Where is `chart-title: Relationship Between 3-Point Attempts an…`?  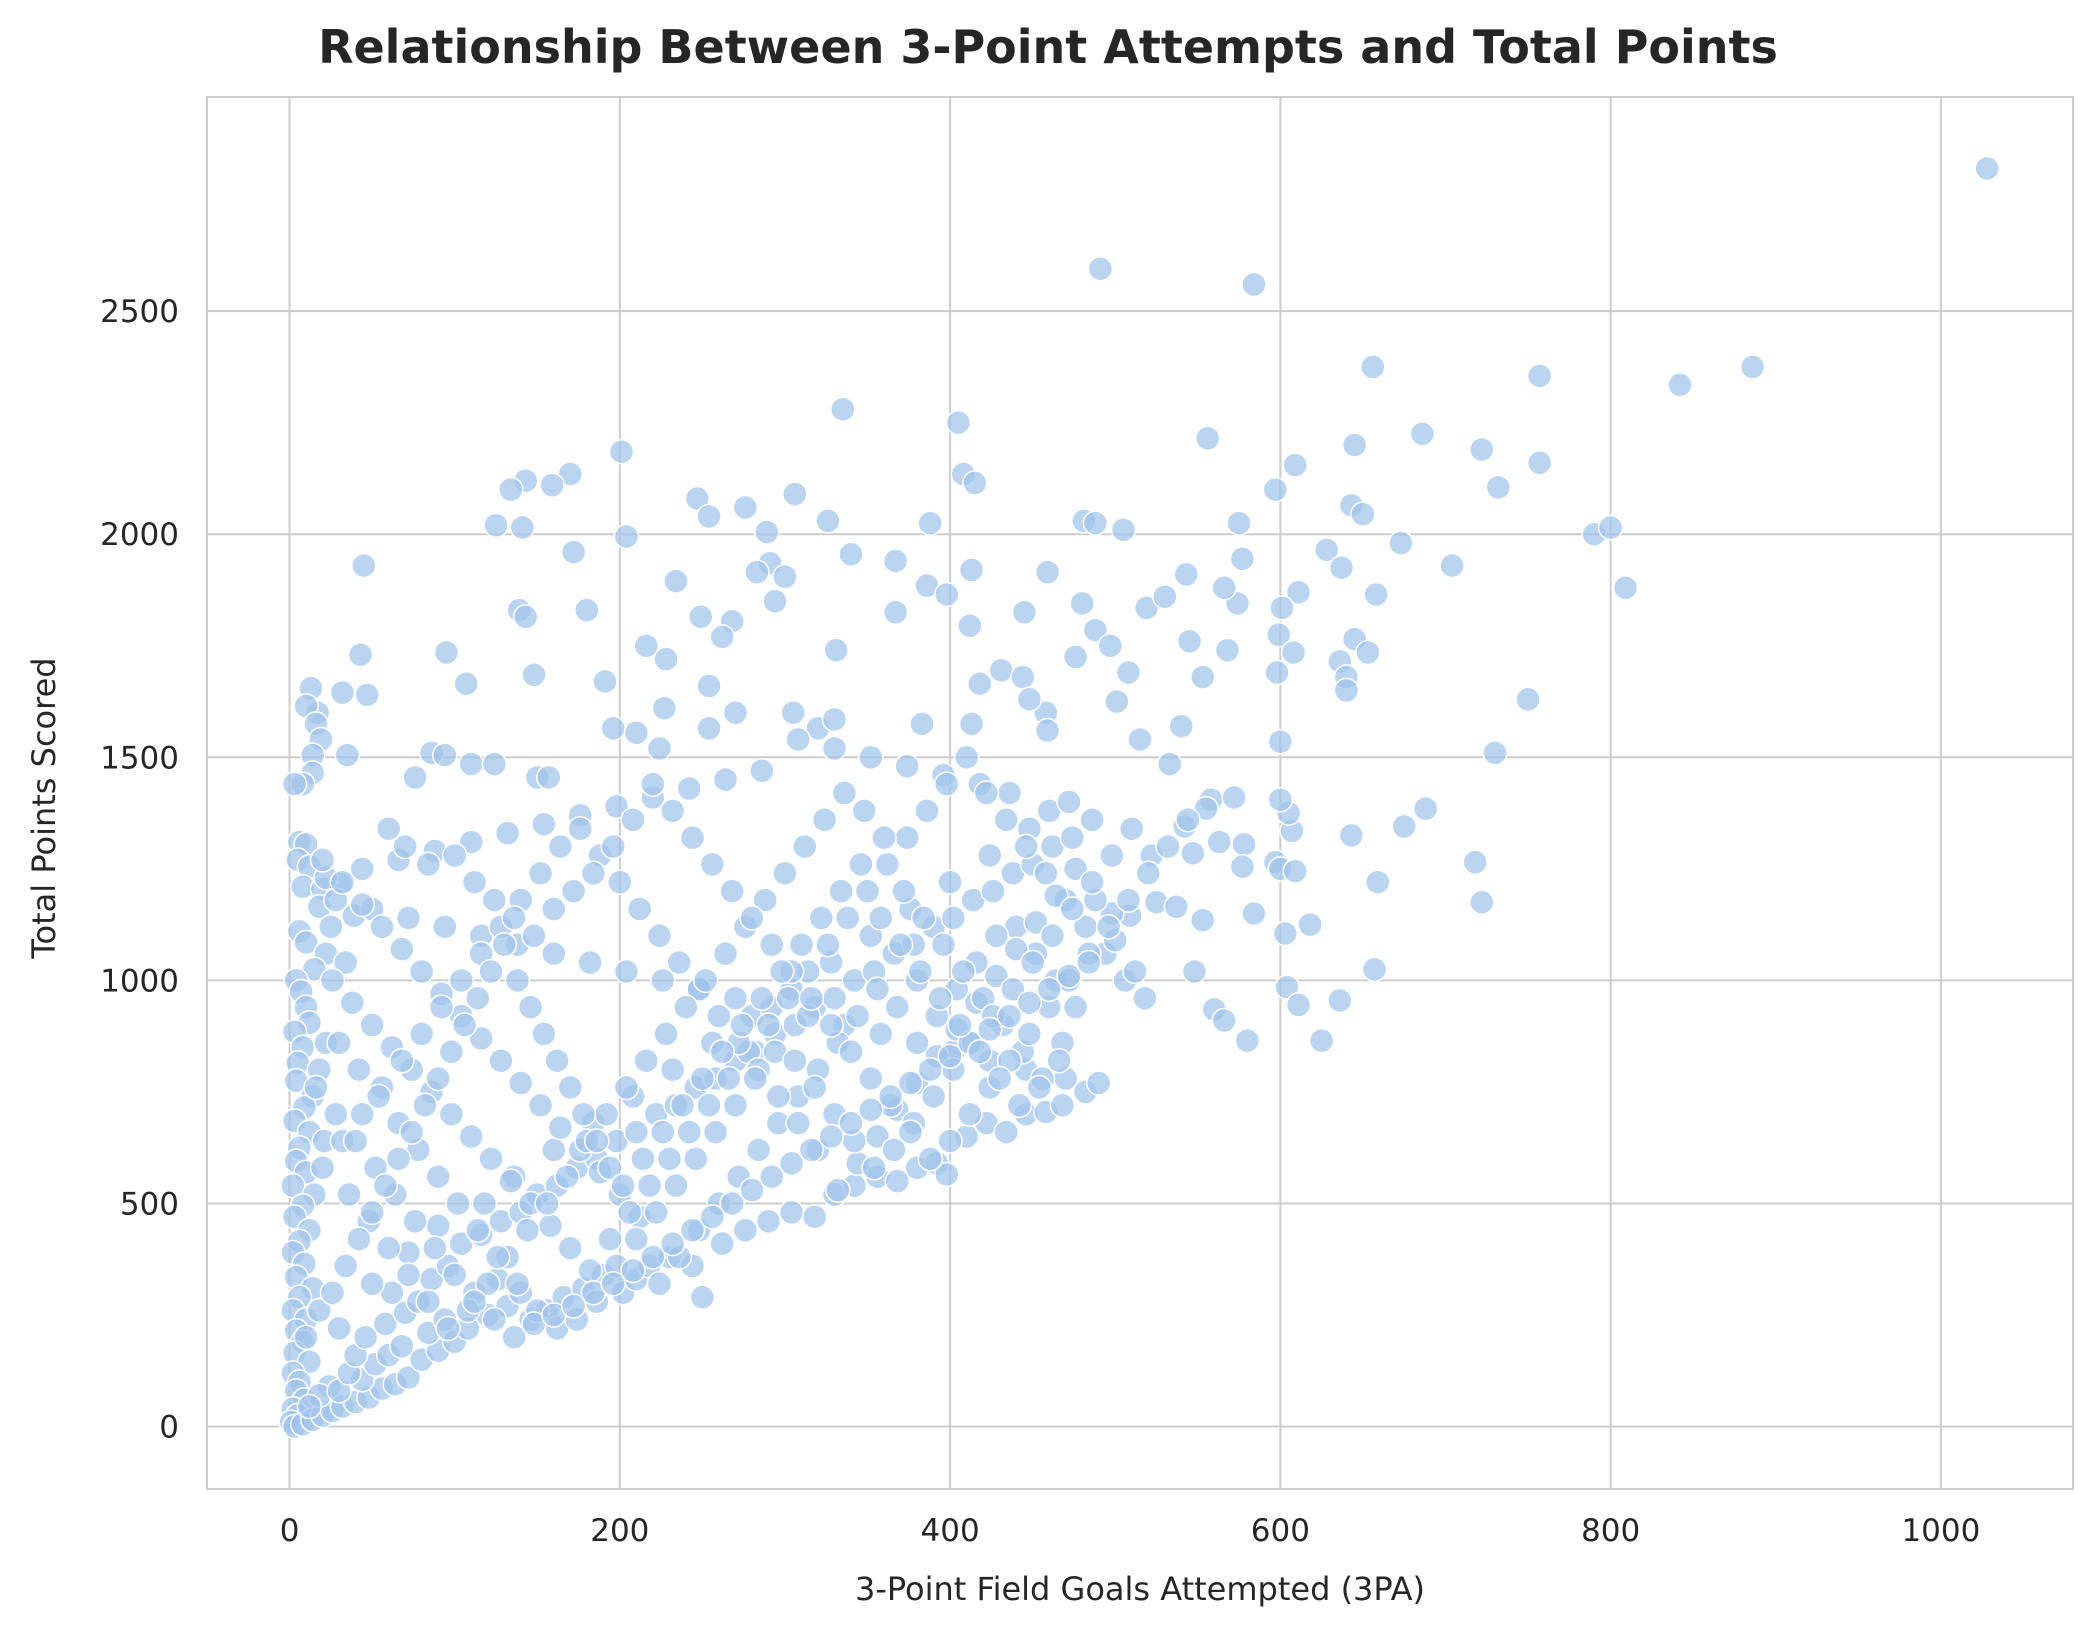
chart-title: Relationship Between 3-Point Attempts an… is located at coordinates (1048, 47).